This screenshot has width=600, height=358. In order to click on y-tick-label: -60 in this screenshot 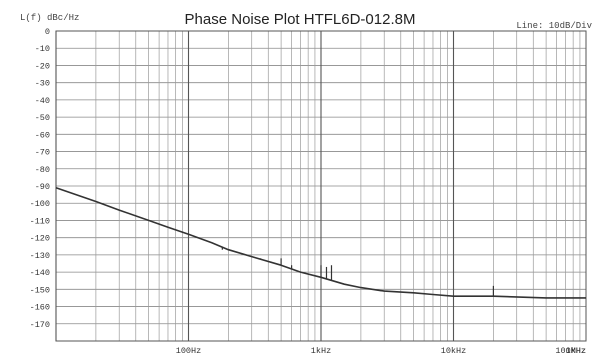, I will do `click(42, 135)`.